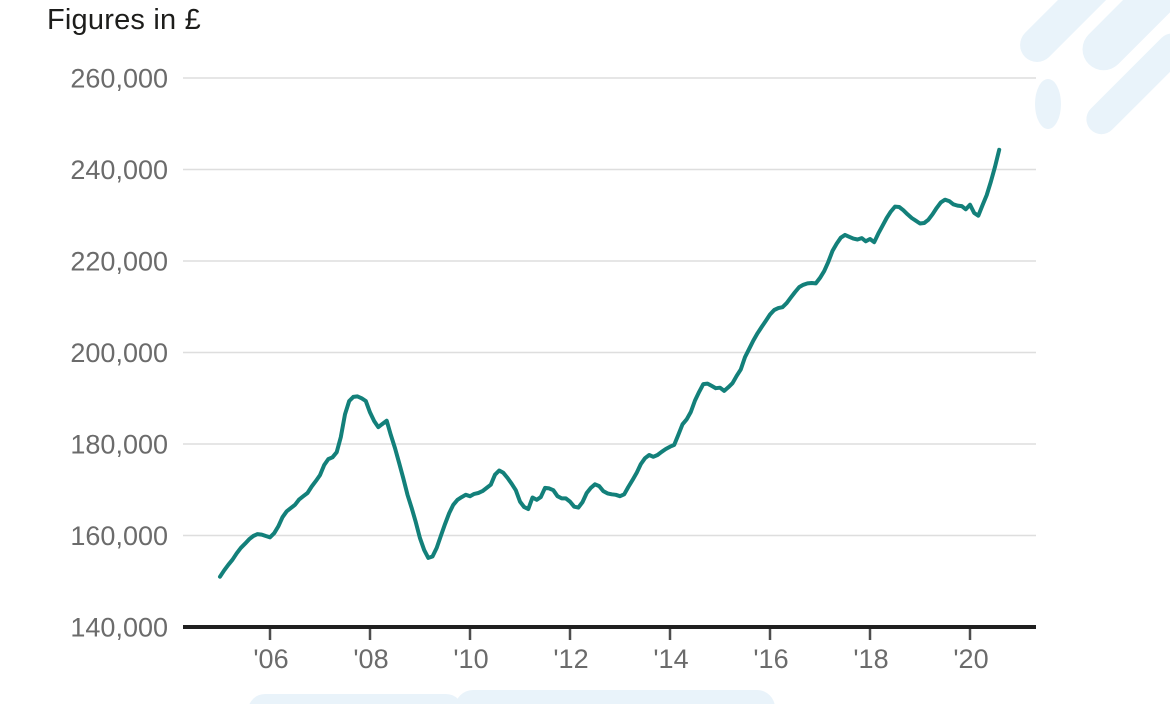 Image resolution: width=1170 pixels, height=704 pixels. What do you see at coordinates (119, 170) in the screenshot?
I see `y-axis-label: 240,000` at bounding box center [119, 170].